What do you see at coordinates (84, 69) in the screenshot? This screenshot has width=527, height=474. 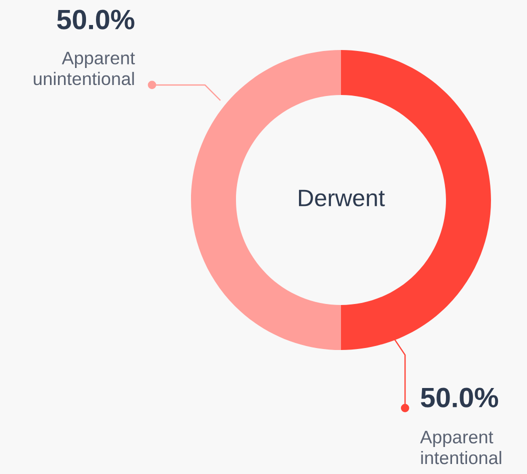 I see `slice-label: Apparent unintentional` at bounding box center [84, 69].